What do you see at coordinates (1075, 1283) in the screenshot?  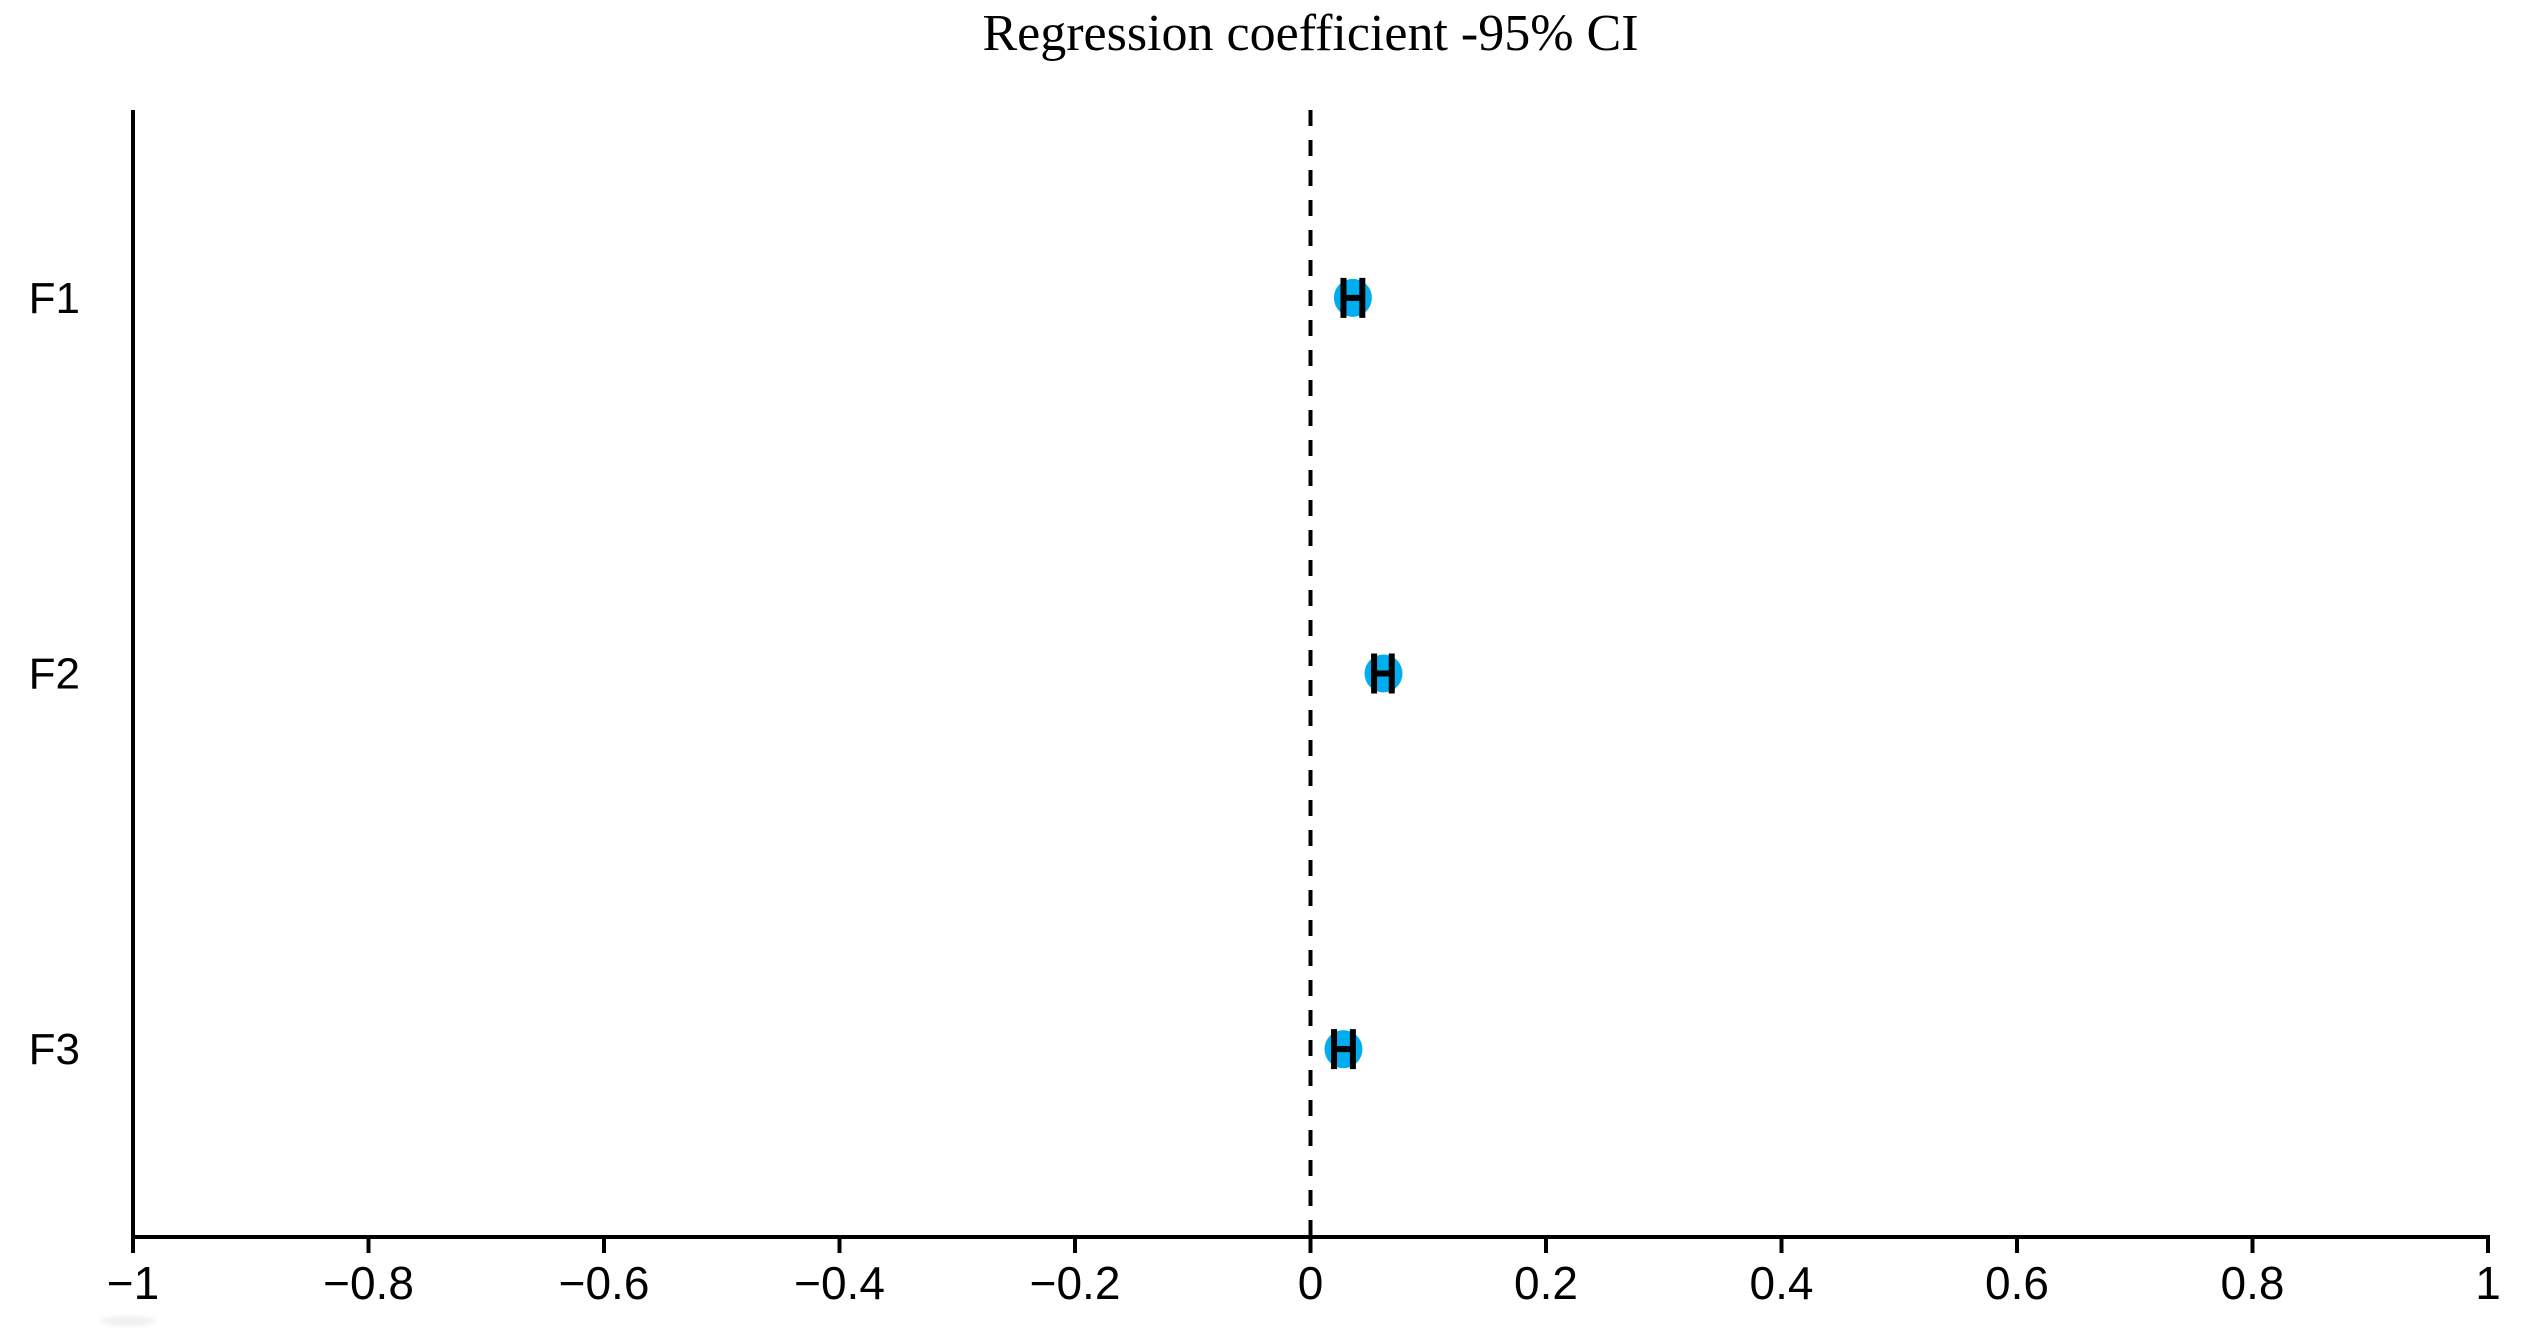 I see `x-tick-label: −0.2` at bounding box center [1075, 1283].